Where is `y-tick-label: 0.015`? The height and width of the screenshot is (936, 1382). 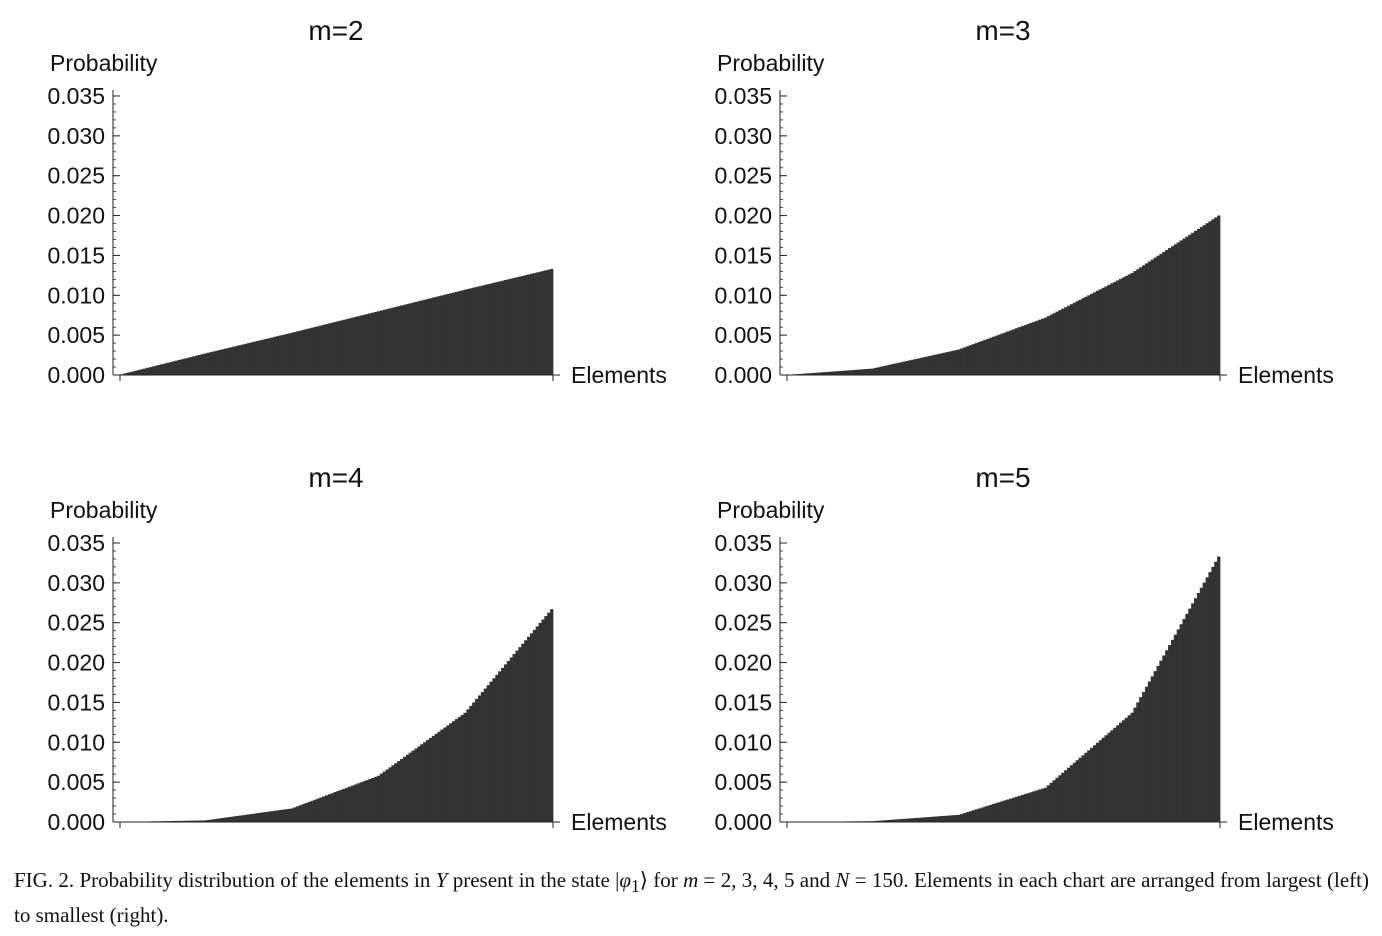
y-tick-label: 0.015 is located at coordinates (76, 702).